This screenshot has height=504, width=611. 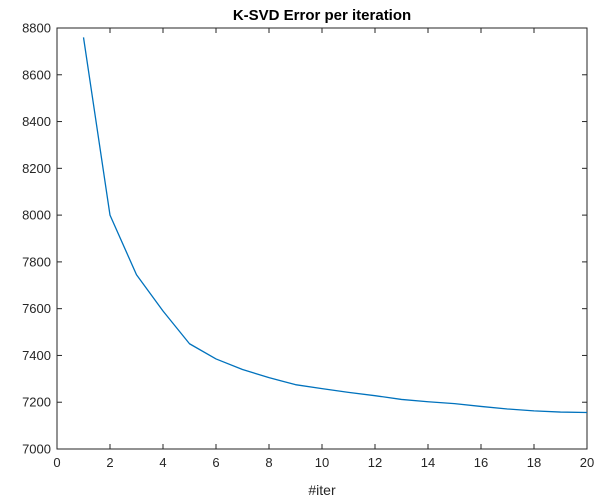 What do you see at coordinates (375, 462) in the screenshot?
I see `x-tick-label: 12` at bounding box center [375, 462].